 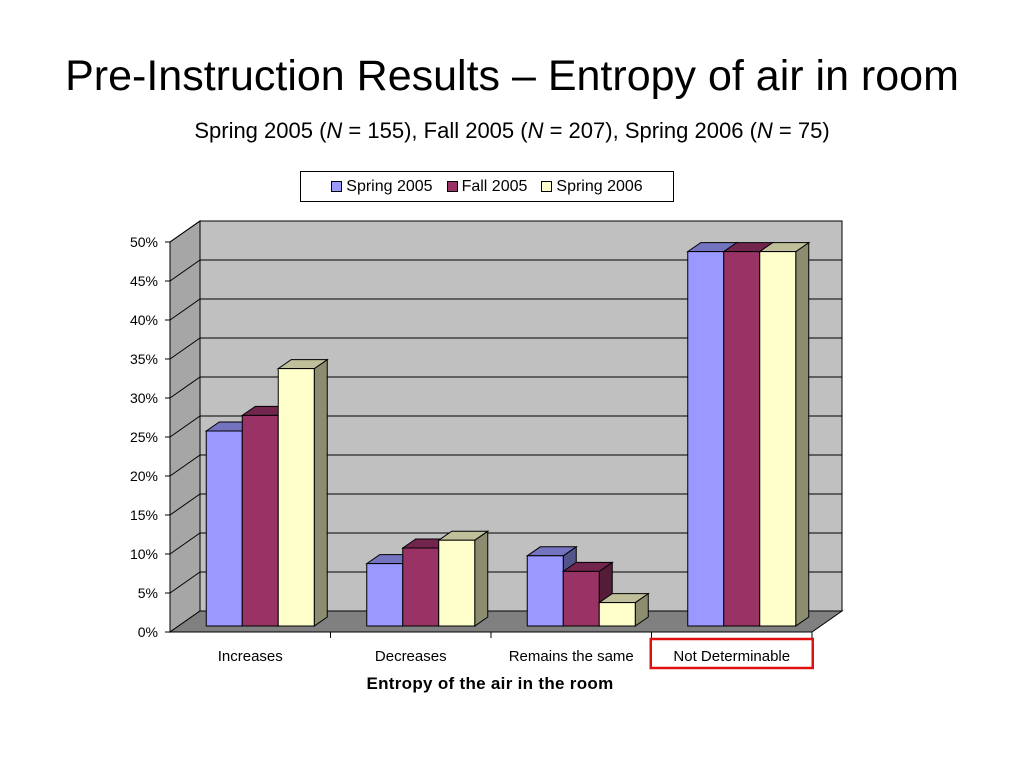 What do you see at coordinates (144, 398) in the screenshot?
I see `y-tick-label: 30%` at bounding box center [144, 398].